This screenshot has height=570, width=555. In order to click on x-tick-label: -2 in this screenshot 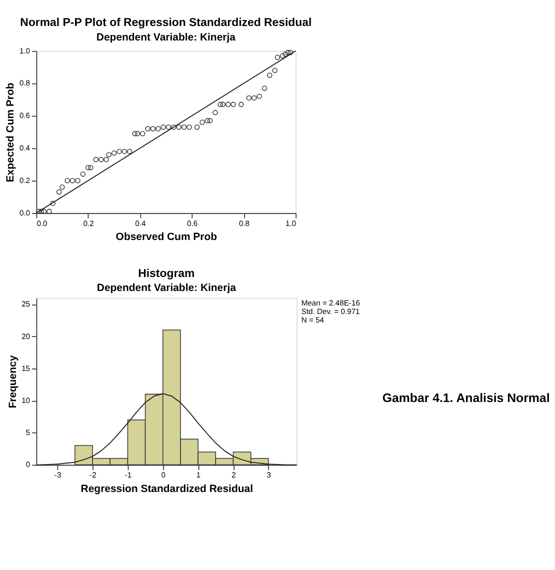, I will do `click(93, 475)`.